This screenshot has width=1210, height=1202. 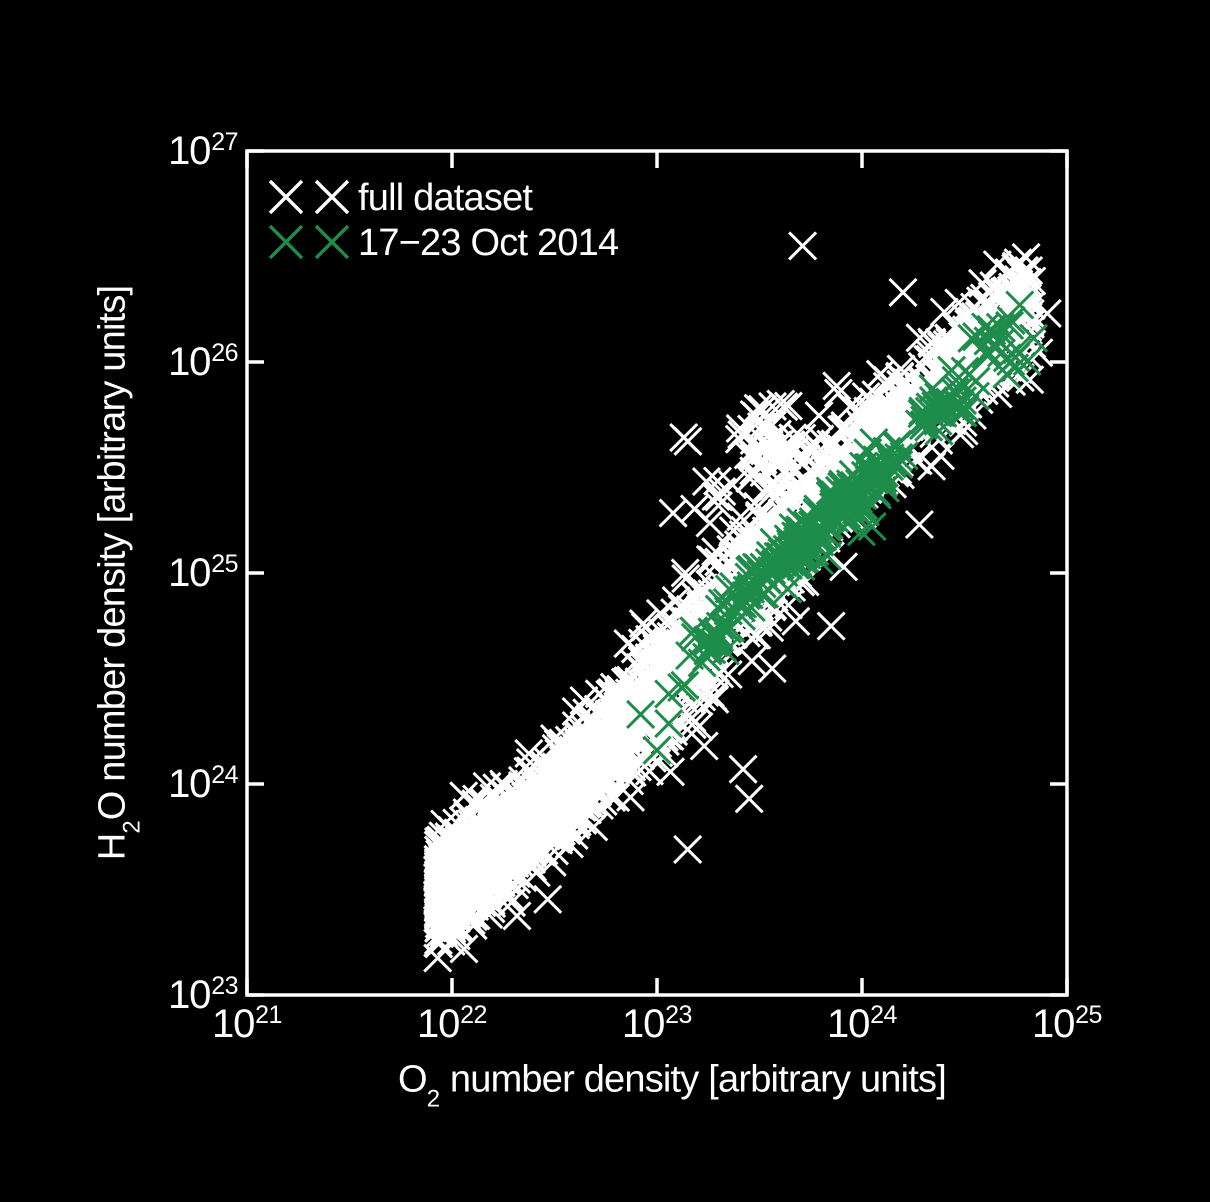 What do you see at coordinates (132, 827) in the screenshot?
I see `y-axis-title-subscript: 2` at bounding box center [132, 827].